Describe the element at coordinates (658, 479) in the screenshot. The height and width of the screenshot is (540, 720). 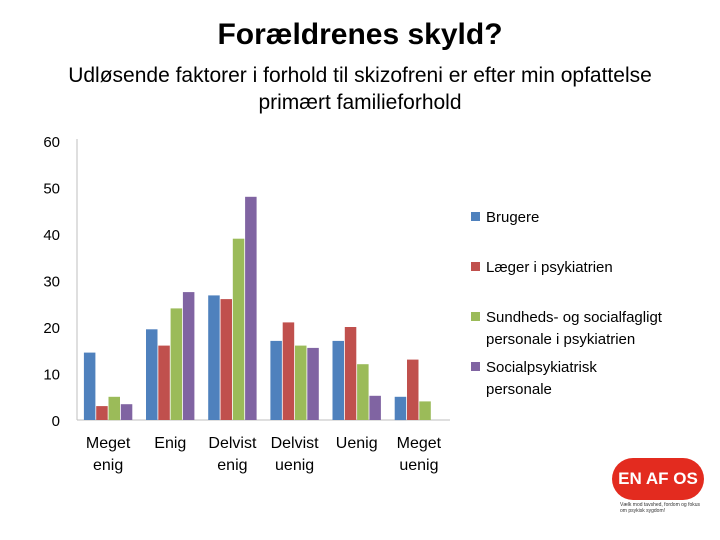
I see `logo-badge: EN AF OS` at that location.